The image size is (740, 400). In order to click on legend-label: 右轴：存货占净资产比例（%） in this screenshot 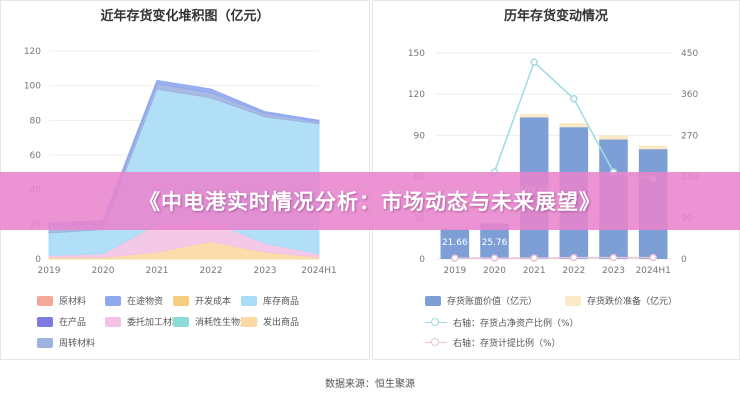, I will do `click(516, 324)`.